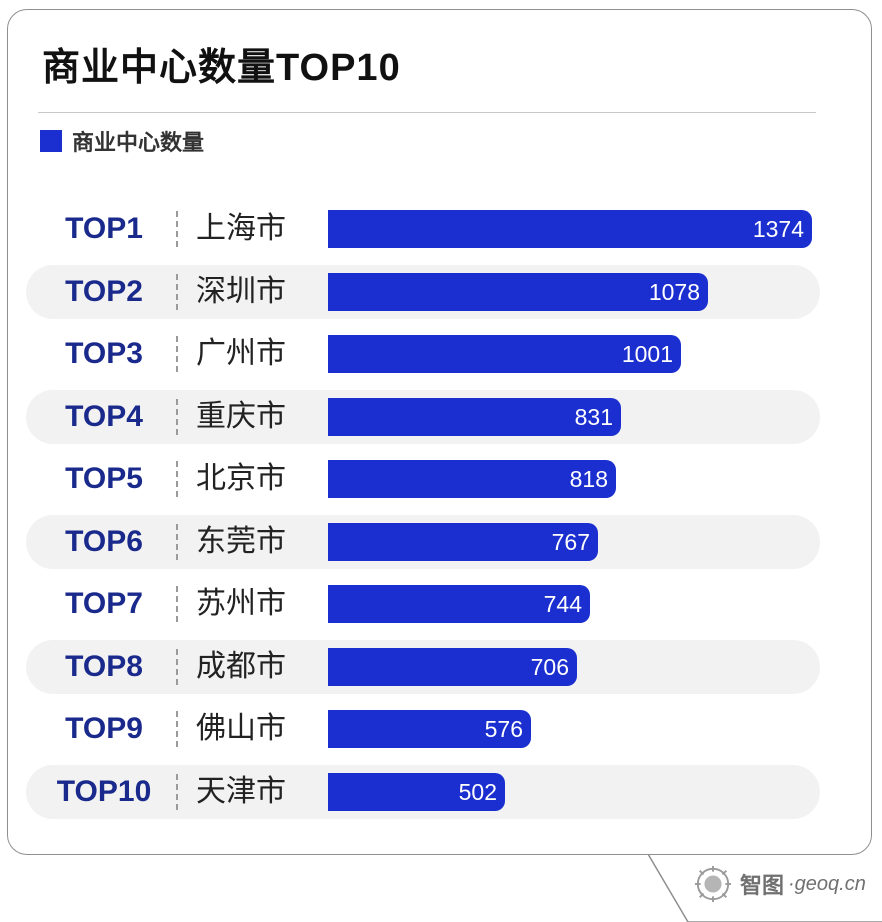  Describe the element at coordinates (138, 142) in the screenshot. I see `legend-label: 商业中心数量` at that location.